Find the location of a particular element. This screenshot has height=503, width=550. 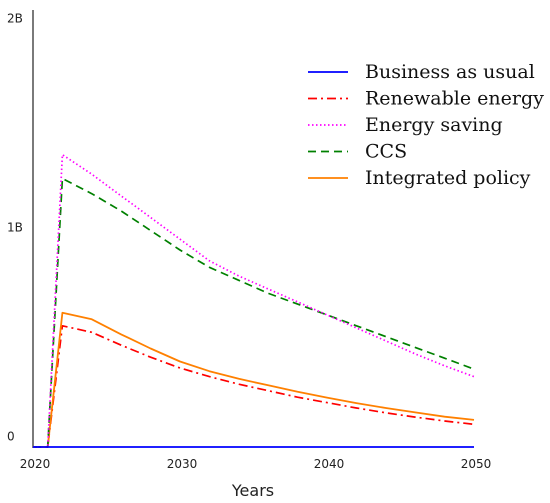

y-tick-label: 0 is located at coordinates (11, 437).